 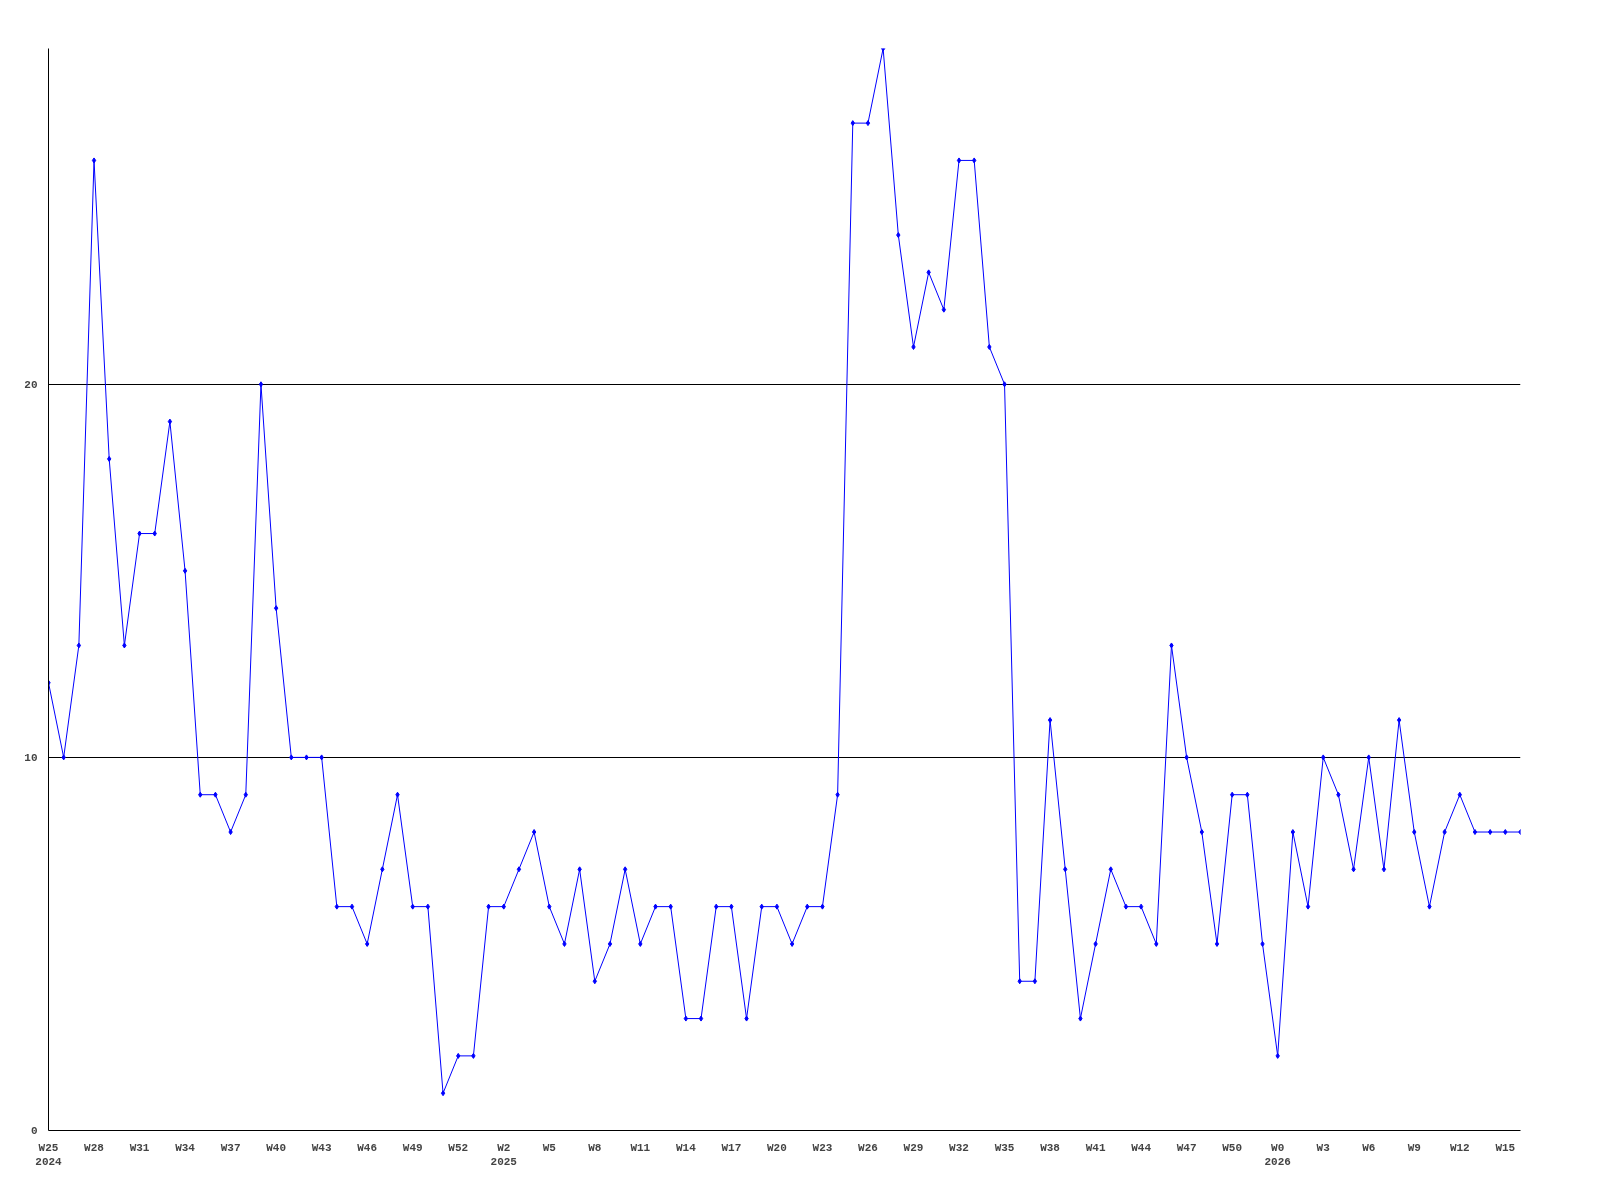 I want to click on x-tick-label: W5, so click(x=549, y=1147).